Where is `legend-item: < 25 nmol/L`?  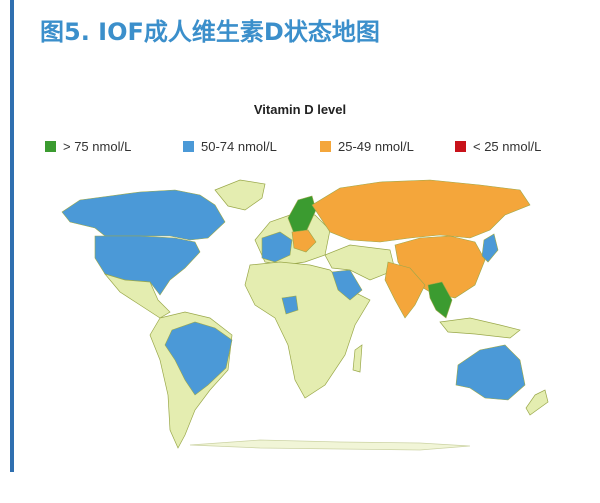 legend-item: < 25 nmol/L is located at coordinates (498, 146).